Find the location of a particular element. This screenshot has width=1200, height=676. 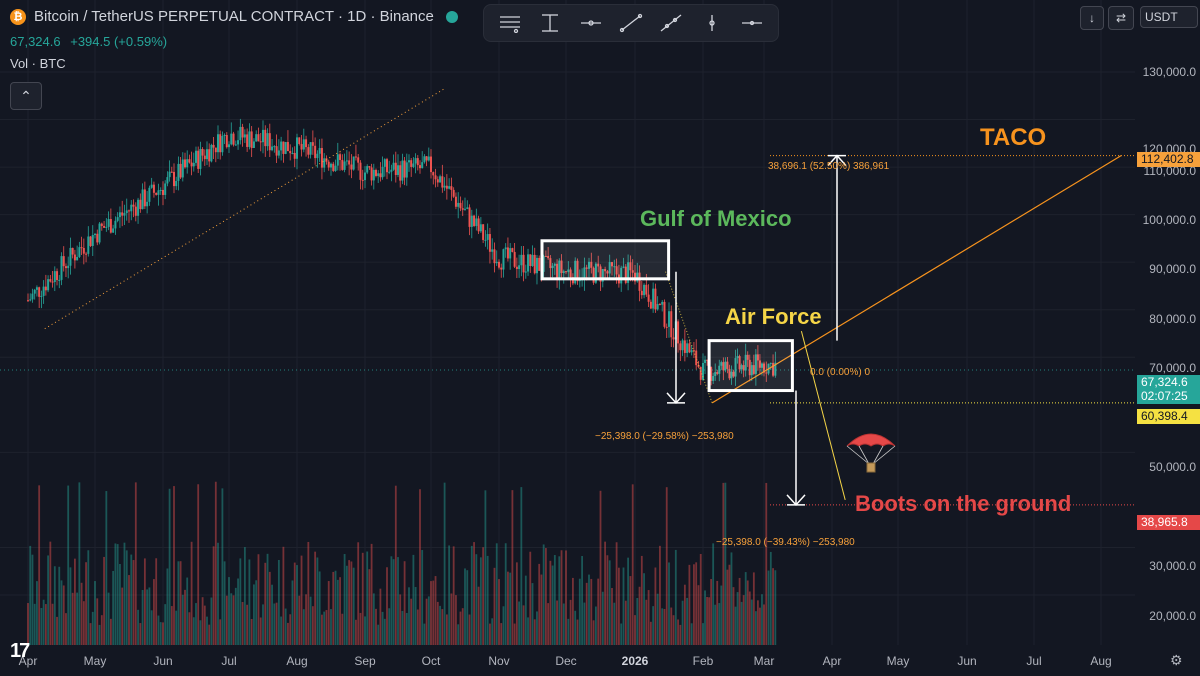

horizontal-line-icon is located at coordinates (752, 23).